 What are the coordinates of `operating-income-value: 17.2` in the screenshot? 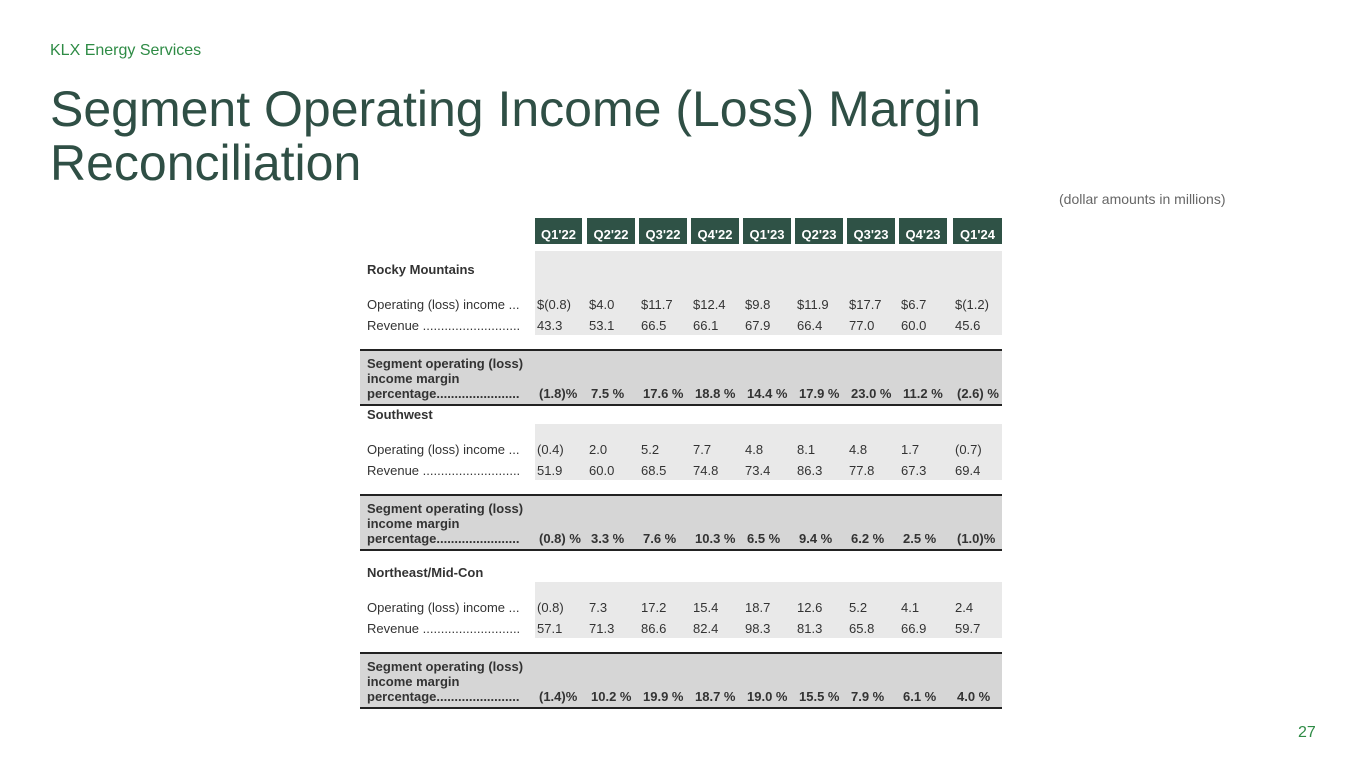 It's located at (654, 607).